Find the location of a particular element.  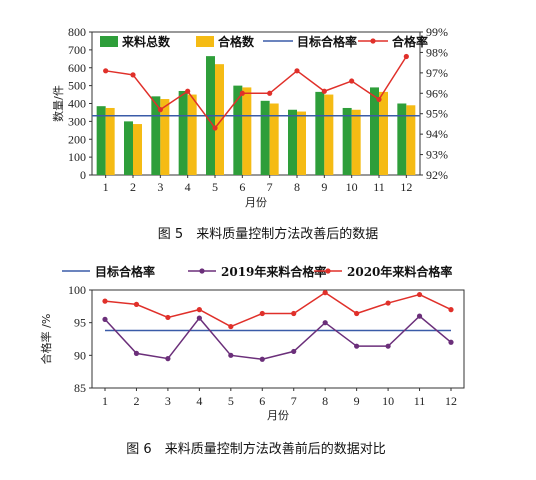

y2-tick-label: 95% is located at coordinates (437, 114).